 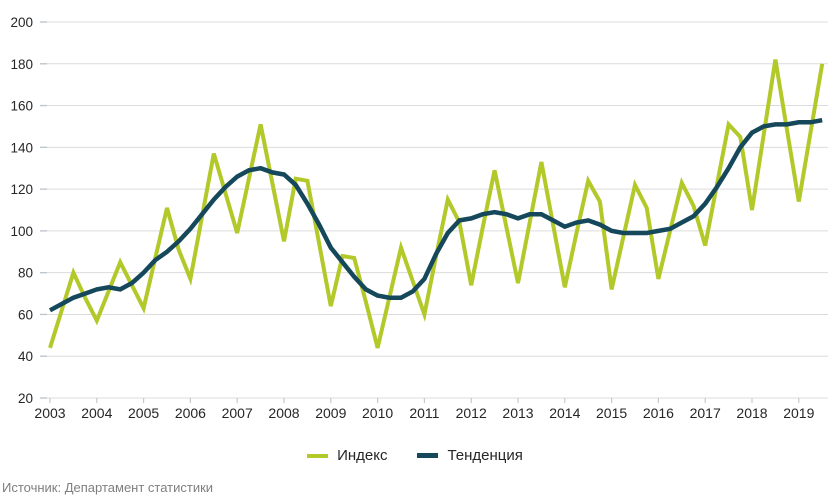 What do you see at coordinates (96, 413) in the screenshot?
I see `x-axis-year-label: 2004` at bounding box center [96, 413].